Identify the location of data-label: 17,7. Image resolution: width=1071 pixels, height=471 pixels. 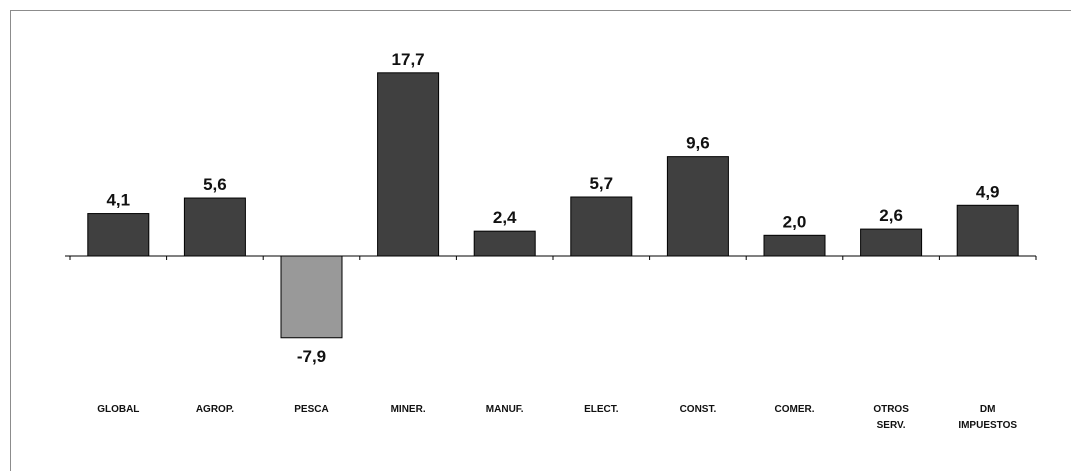
(408, 59).